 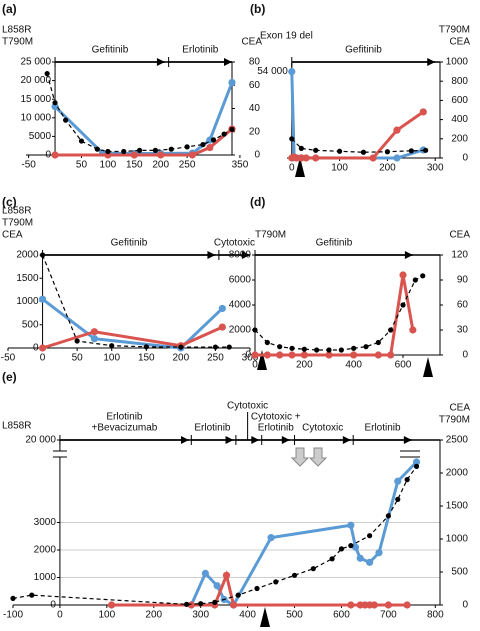 What do you see at coordinates (247, 406) in the screenshot?
I see `treatment-label: Cytotoxic` at bounding box center [247, 406].